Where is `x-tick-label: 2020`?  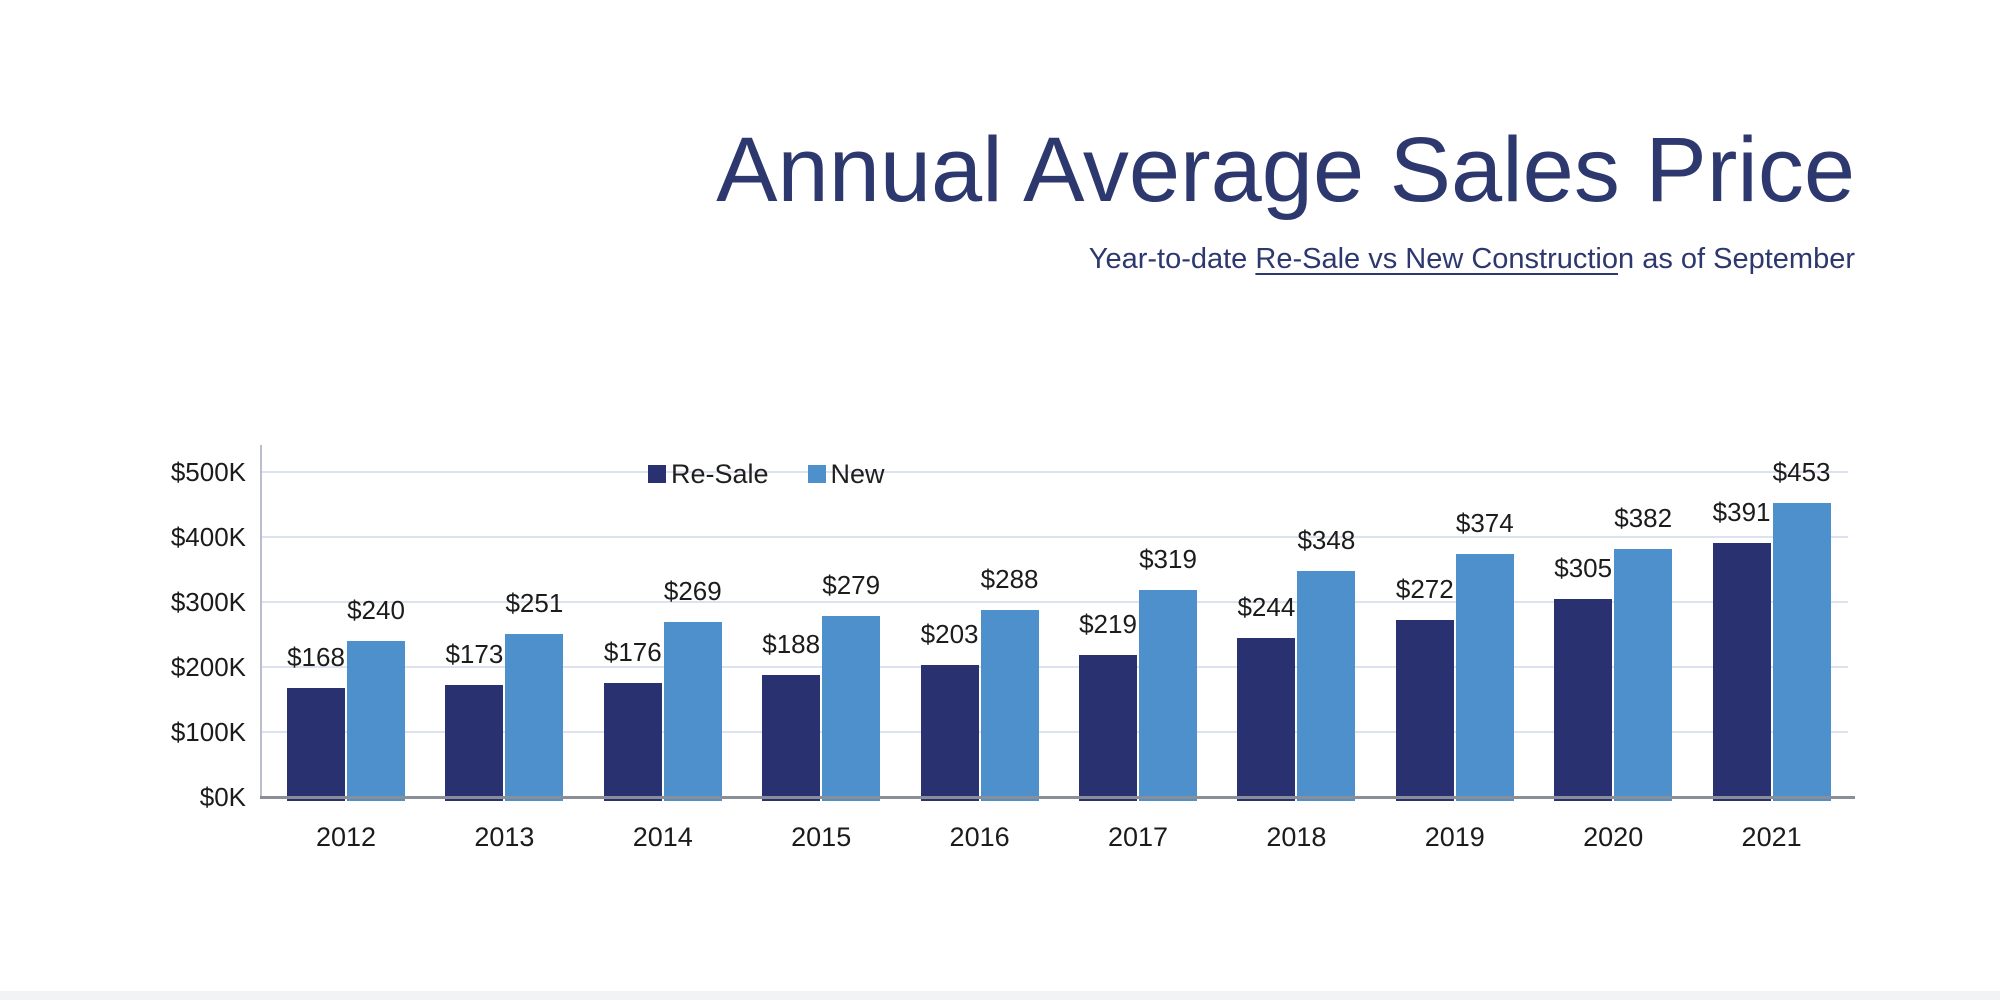
x-tick-label: 2020 is located at coordinates (1613, 837).